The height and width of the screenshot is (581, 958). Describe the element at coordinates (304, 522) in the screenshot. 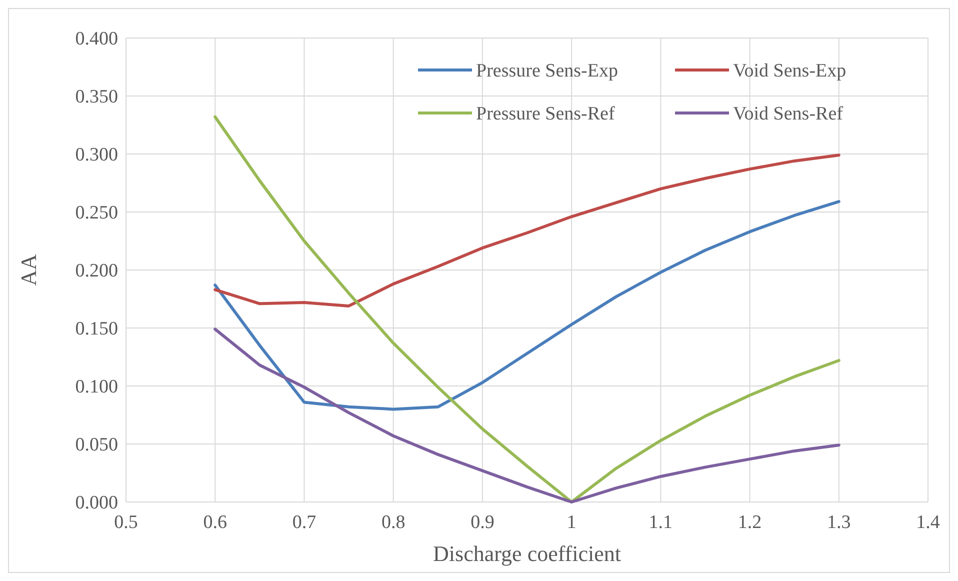

I see `x-tick-label: 0.7` at that location.